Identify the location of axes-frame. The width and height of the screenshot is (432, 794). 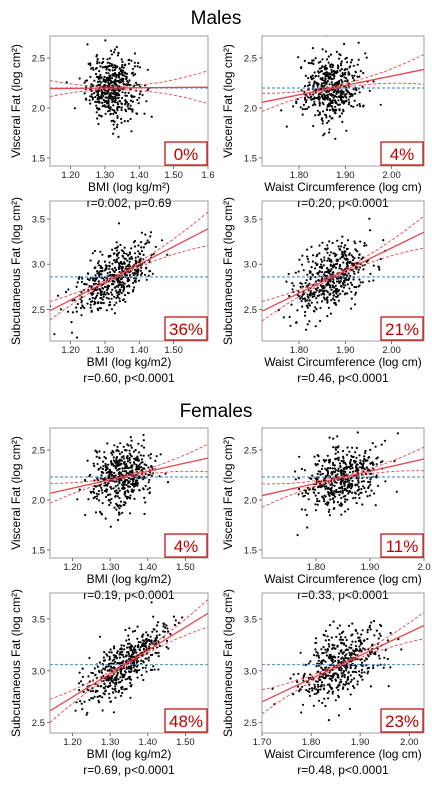
(343, 101).